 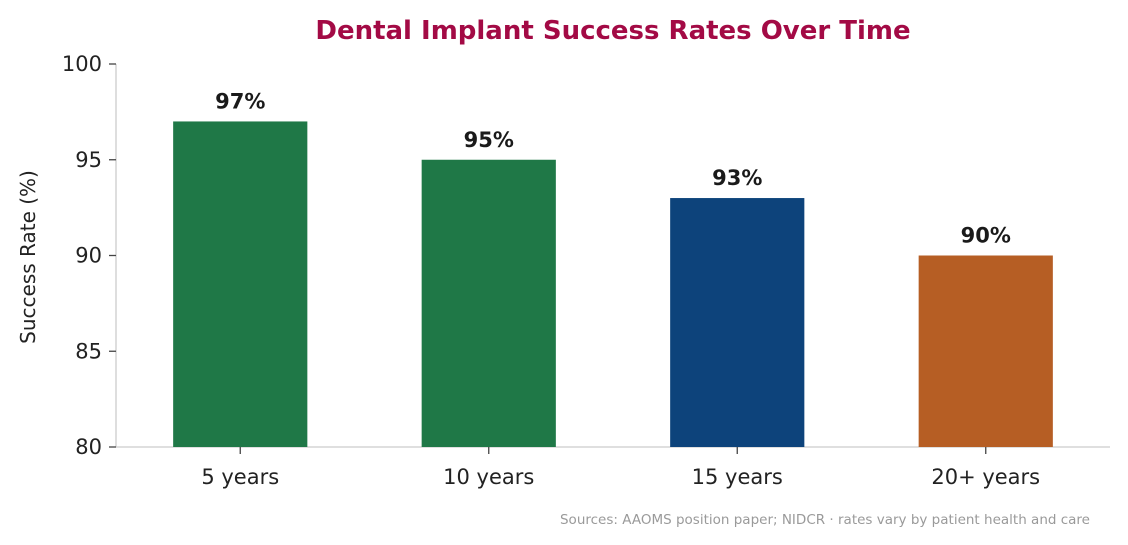 I want to click on y-tick-label: 85, so click(x=88, y=351).